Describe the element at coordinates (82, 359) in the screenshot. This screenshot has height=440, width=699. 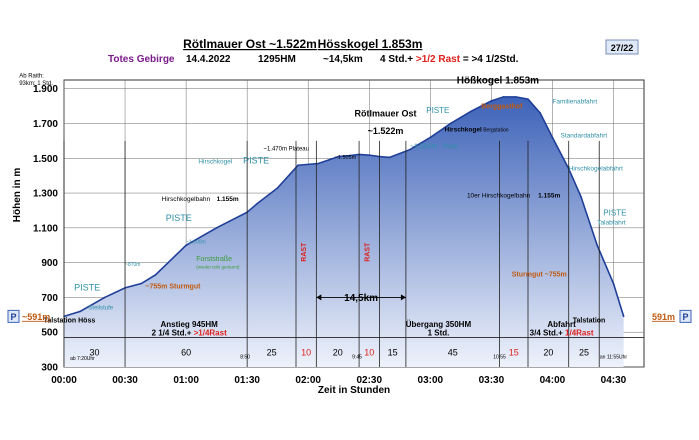
I see `annotation-label: ab 7:20Uhr` at that location.